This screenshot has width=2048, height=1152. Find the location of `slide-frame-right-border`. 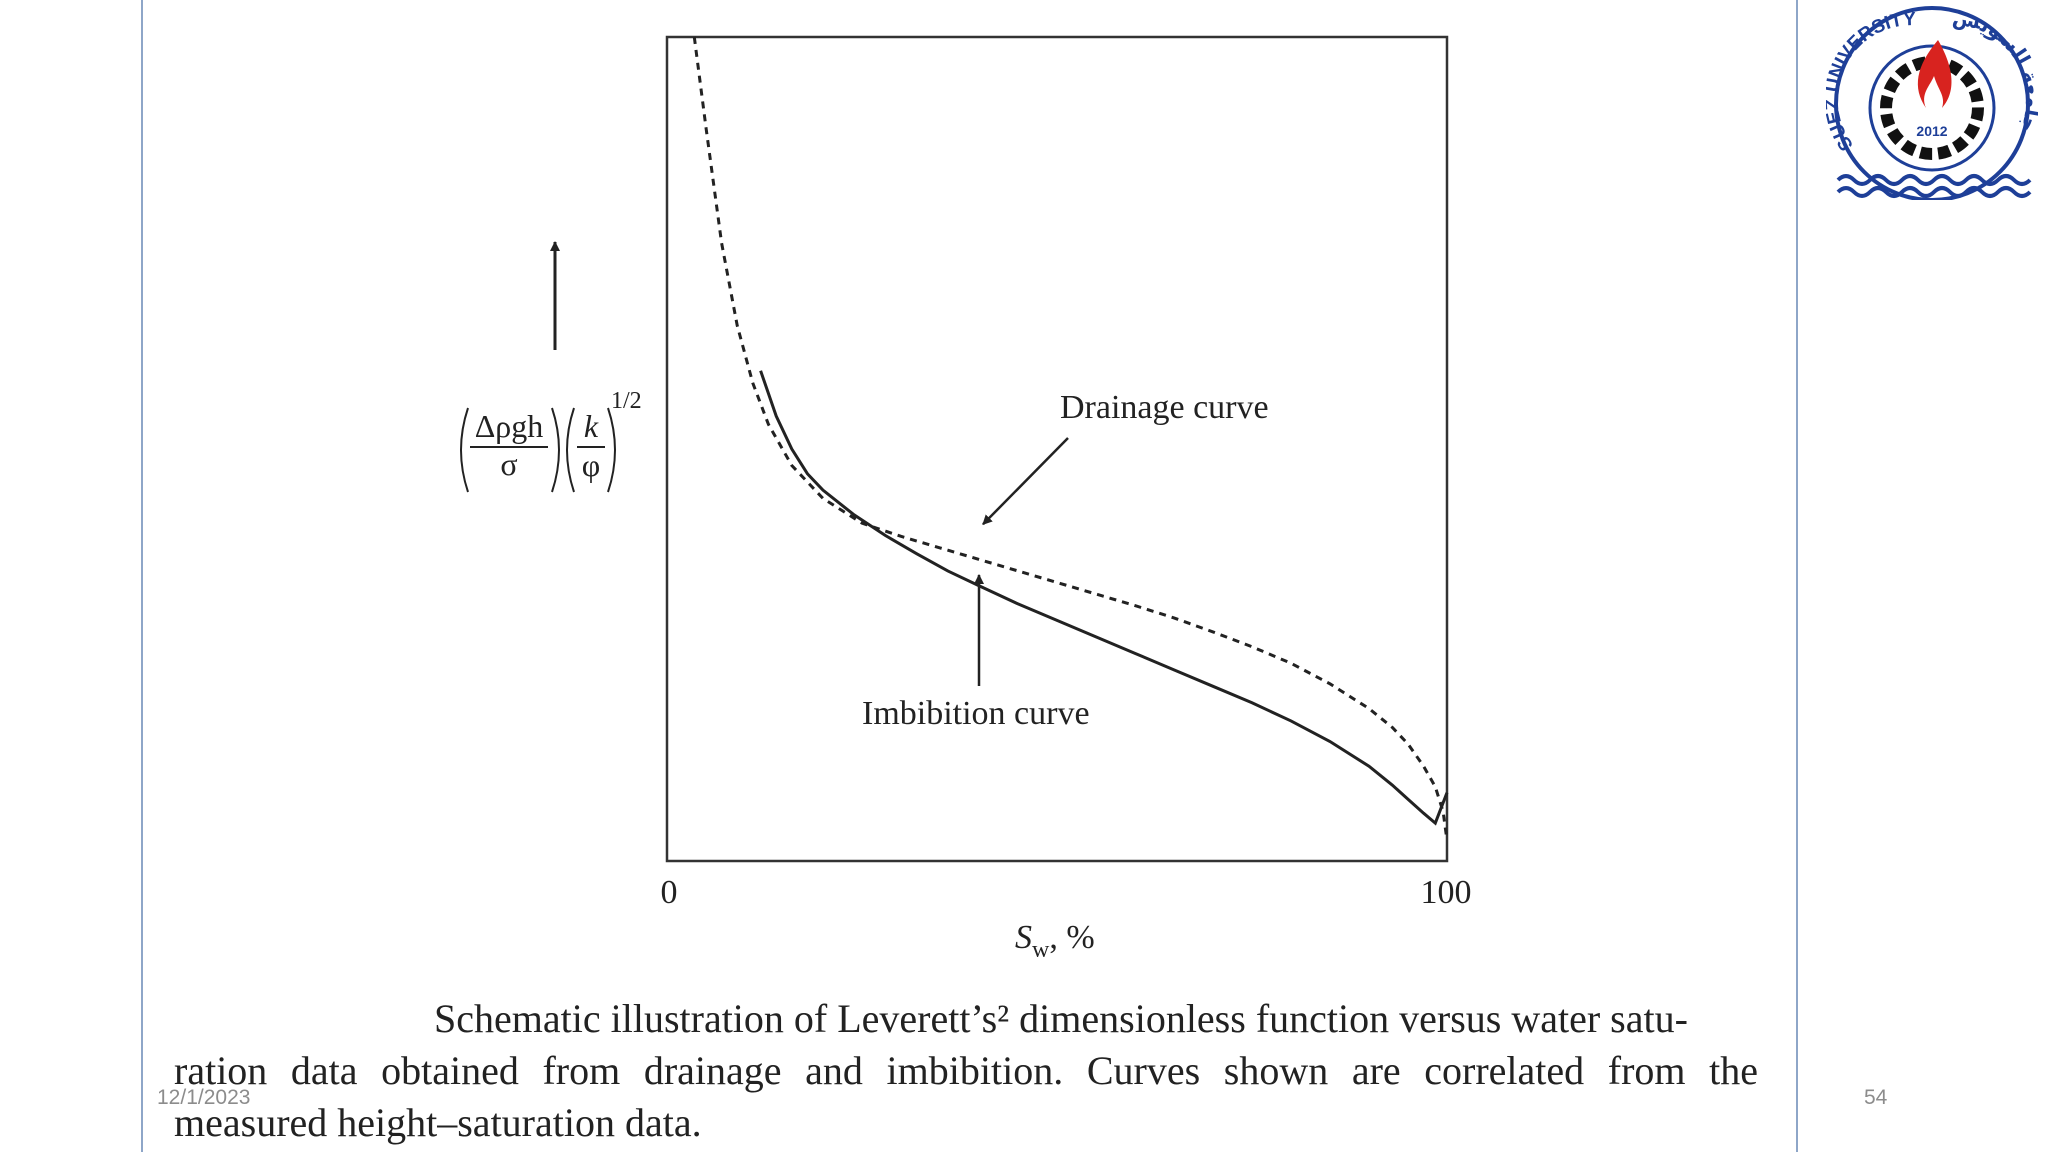

slide-frame-right-border is located at coordinates (1797, 576).